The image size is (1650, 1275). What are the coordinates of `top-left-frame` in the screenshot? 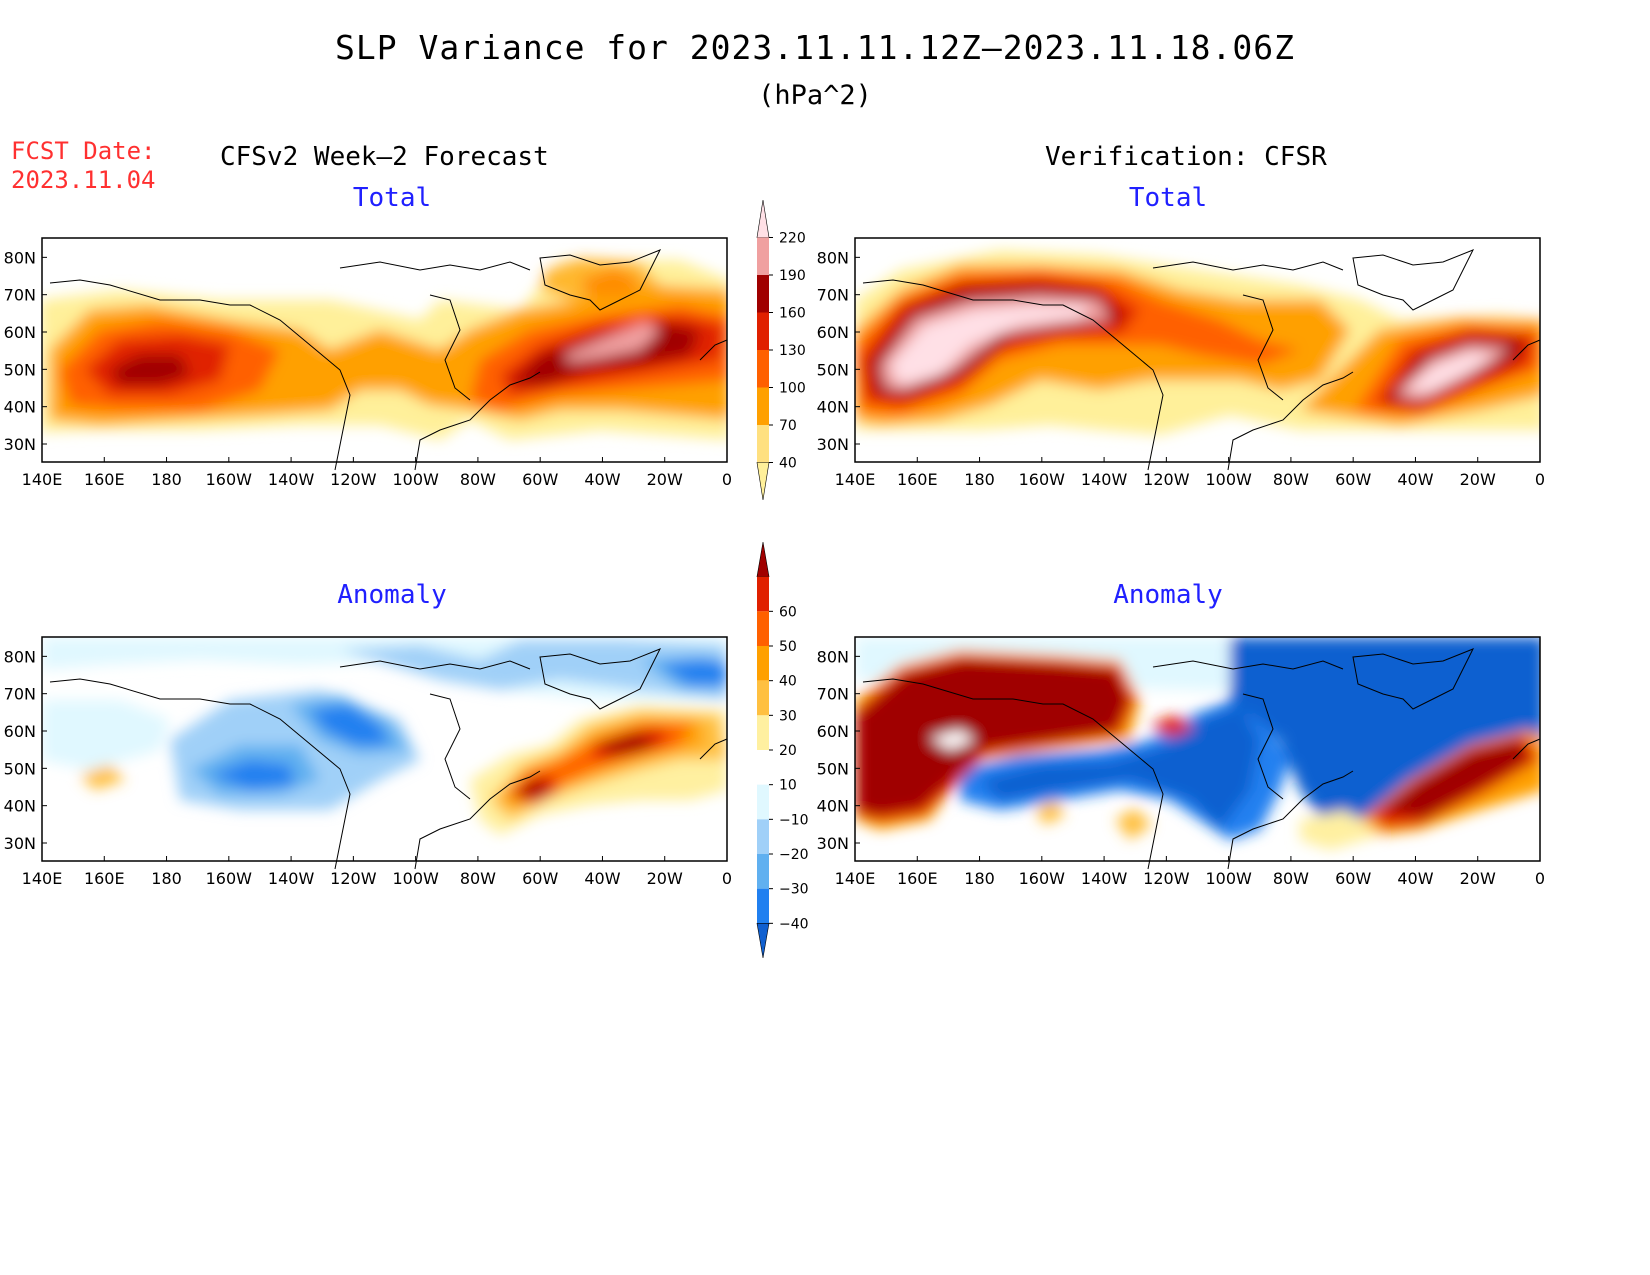 It's located at (384, 350).